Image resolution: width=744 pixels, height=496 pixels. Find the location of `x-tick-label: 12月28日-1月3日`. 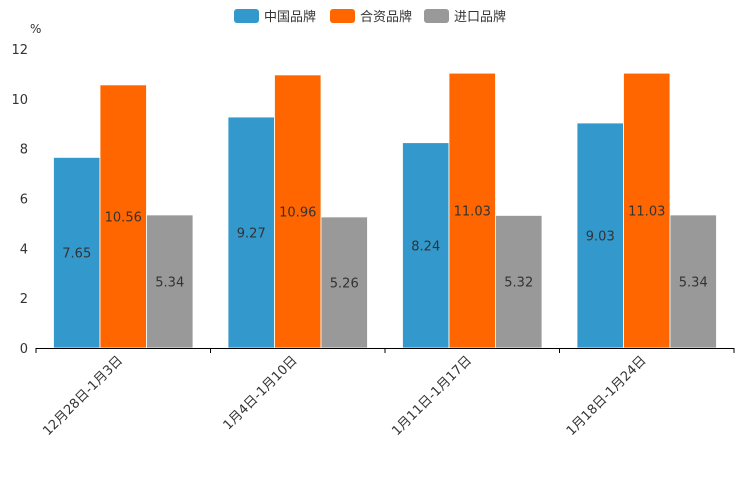

x-tick-label: 12月28日-1月3日 is located at coordinates (83, 396).